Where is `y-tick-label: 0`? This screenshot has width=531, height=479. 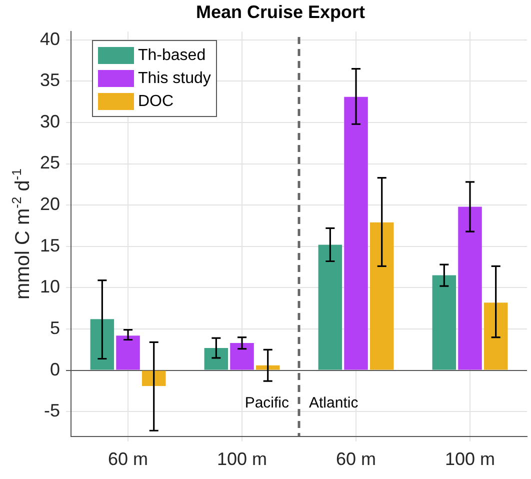 y-tick-label: 0 is located at coordinates (55, 369).